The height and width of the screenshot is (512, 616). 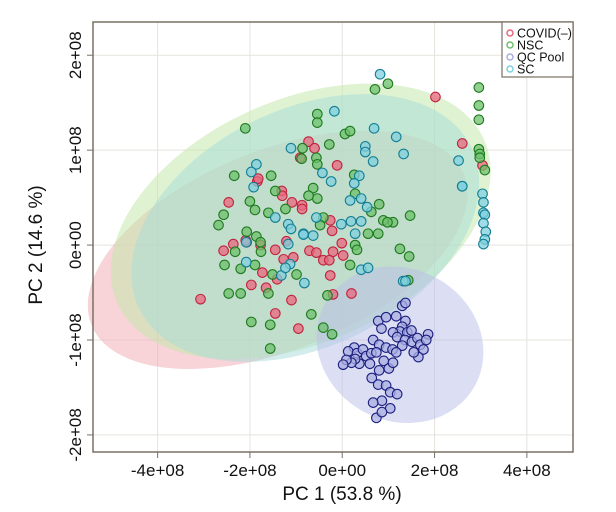 I want to click on x-tick-label: 2e+08, so click(x=435, y=470).